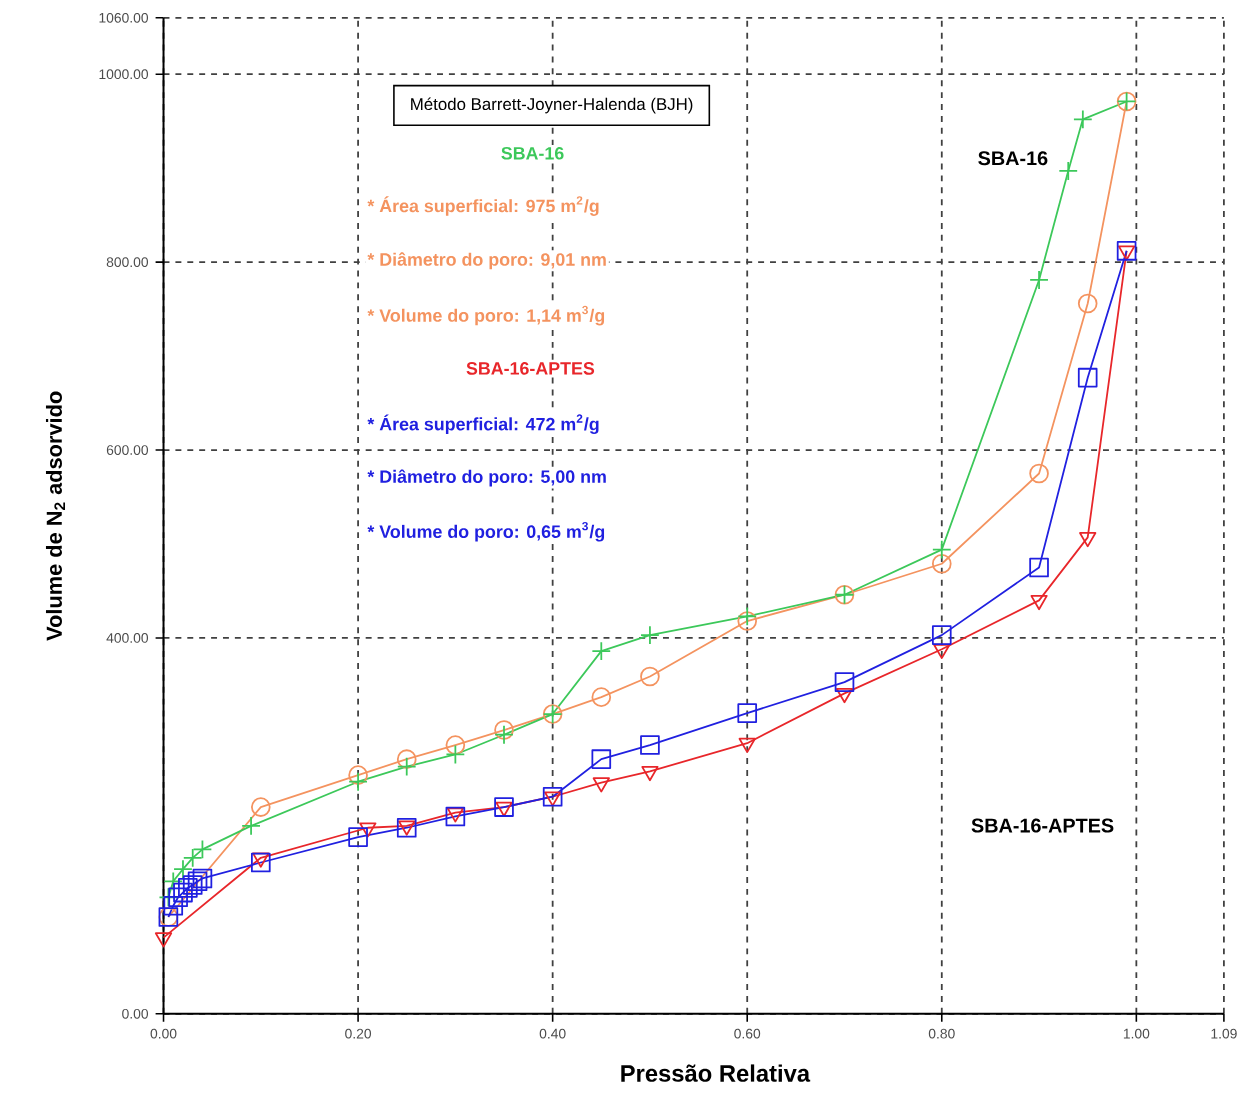  I want to click on y-tick-label: 400.00, so click(127, 638).